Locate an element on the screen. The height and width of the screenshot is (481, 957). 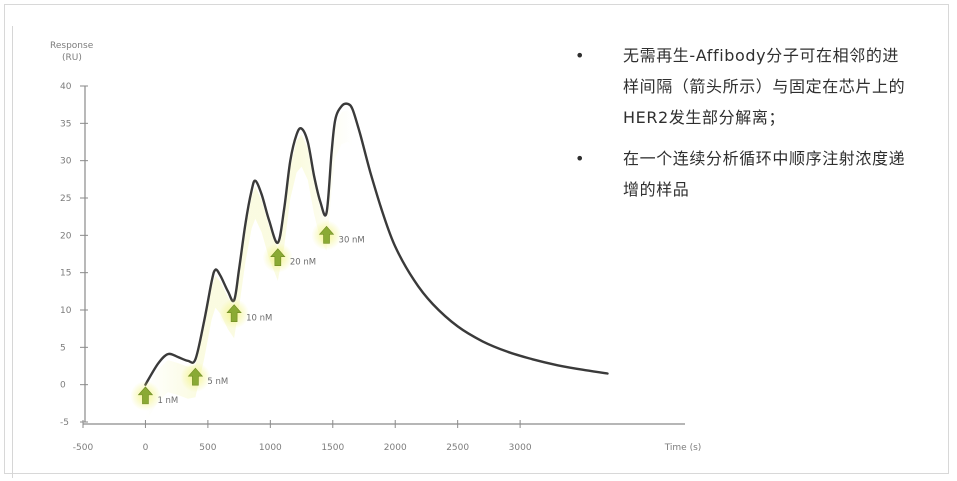
x-tick-label: 1500 is located at coordinates (332, 448).